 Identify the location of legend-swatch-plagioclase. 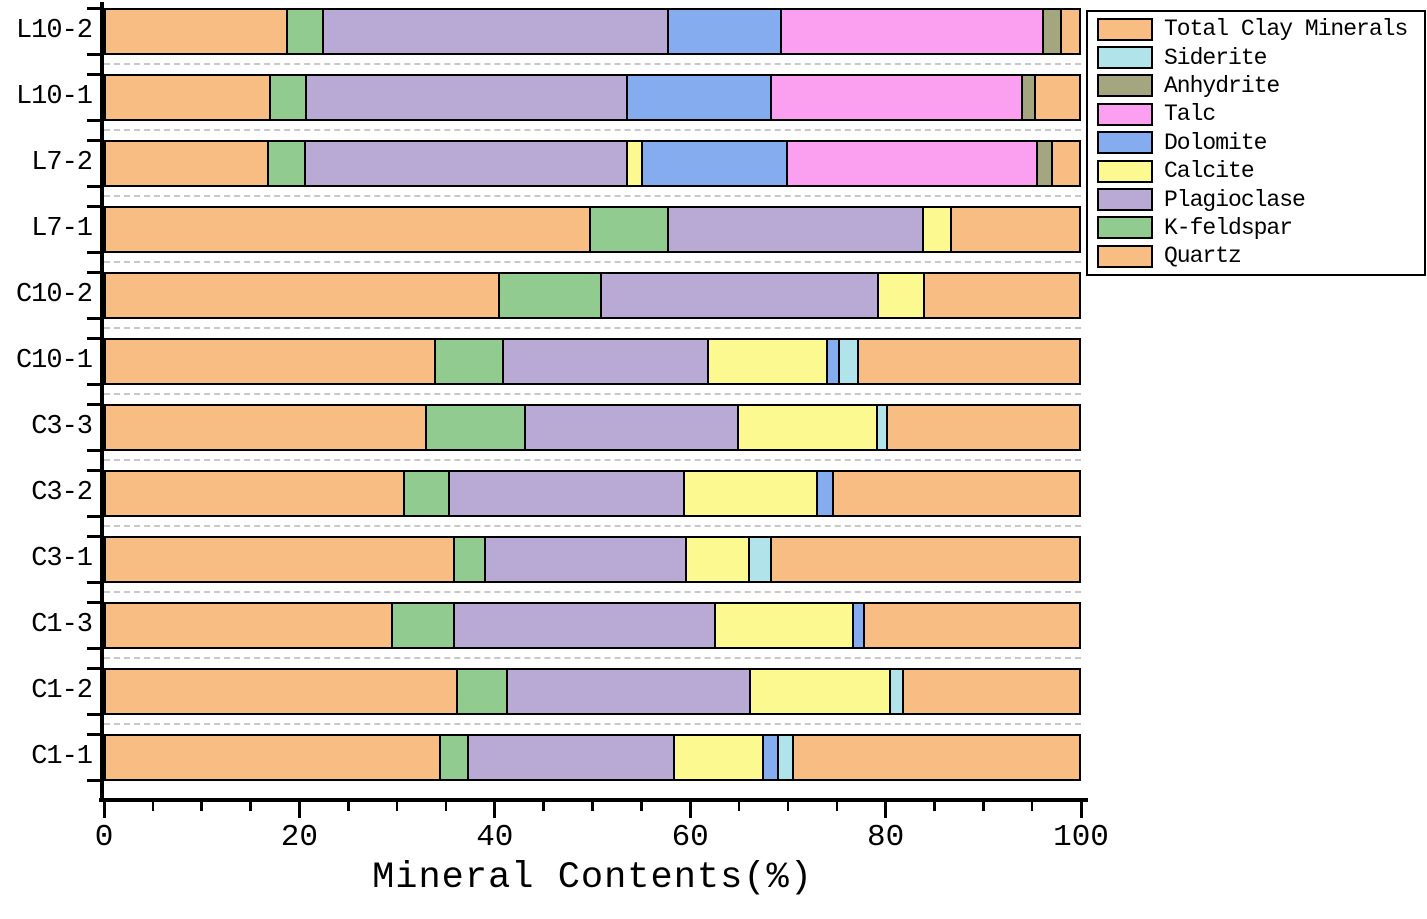
(1125, 200).